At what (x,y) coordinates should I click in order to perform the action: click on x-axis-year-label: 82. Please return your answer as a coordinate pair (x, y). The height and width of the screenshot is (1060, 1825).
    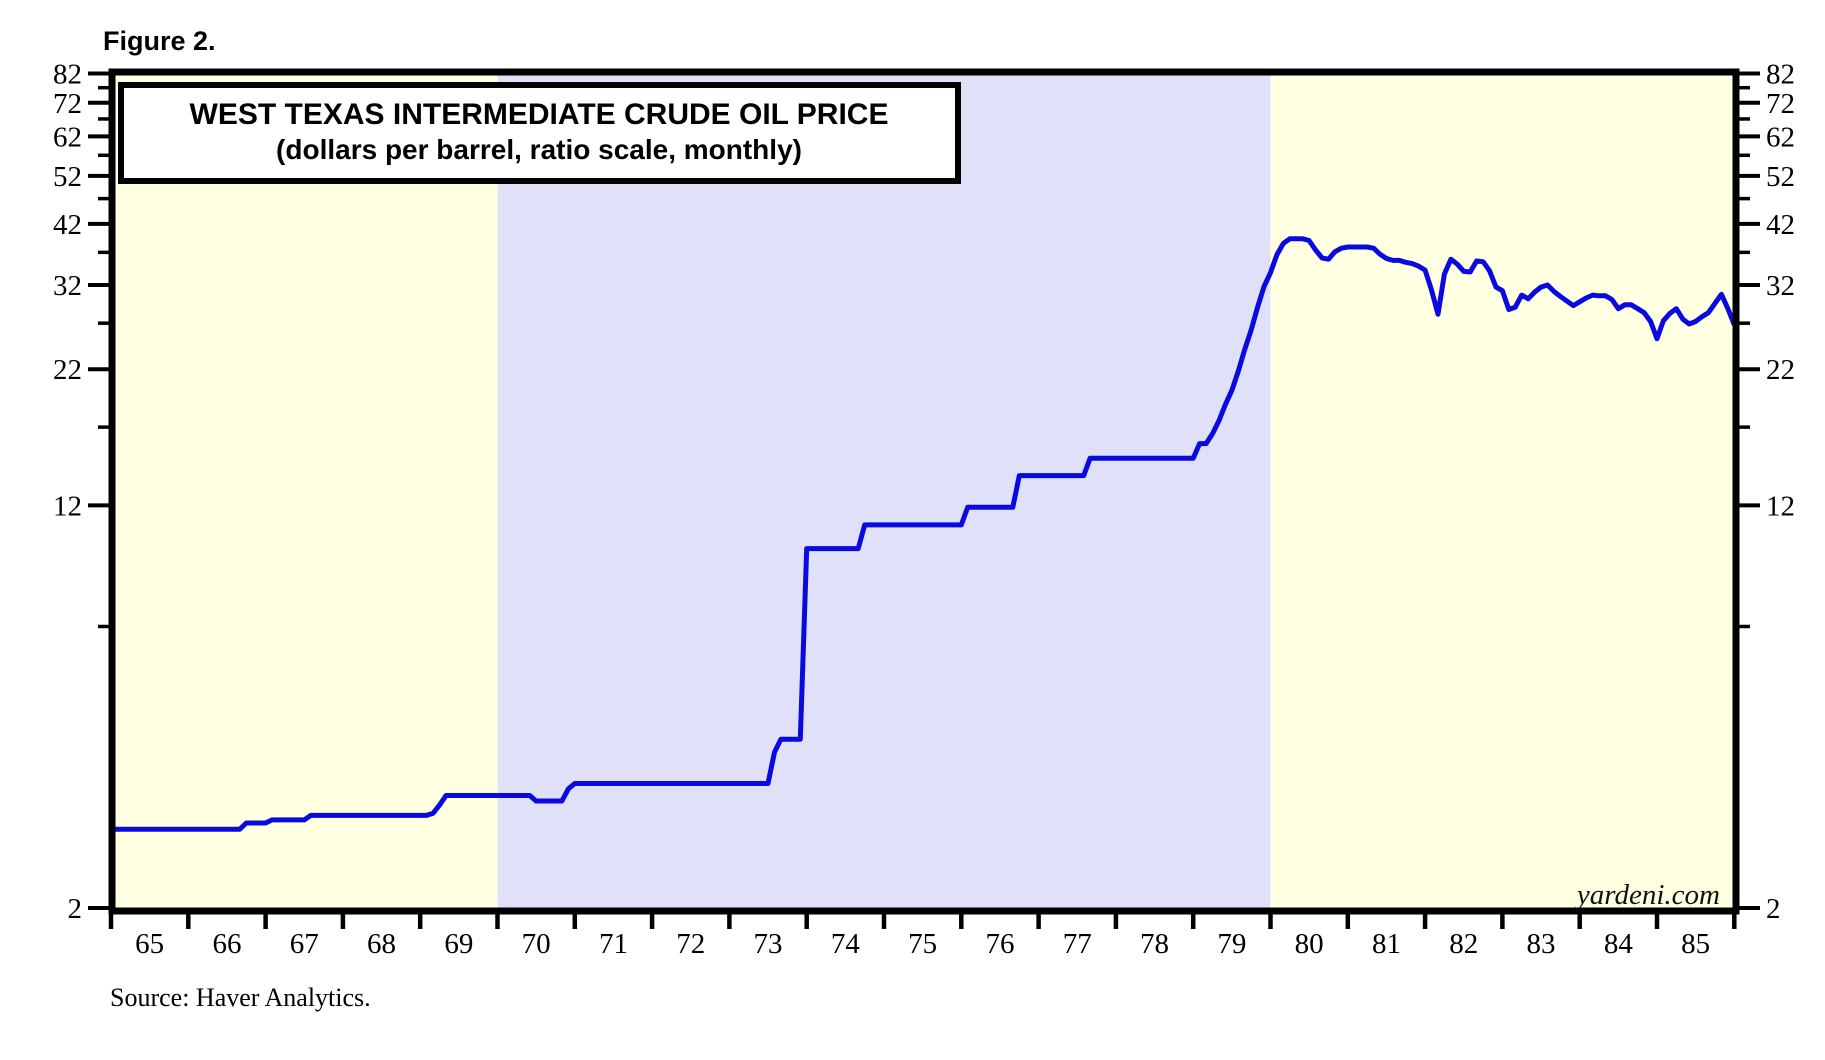
    Looking at the image, I should click on (1463, 944).